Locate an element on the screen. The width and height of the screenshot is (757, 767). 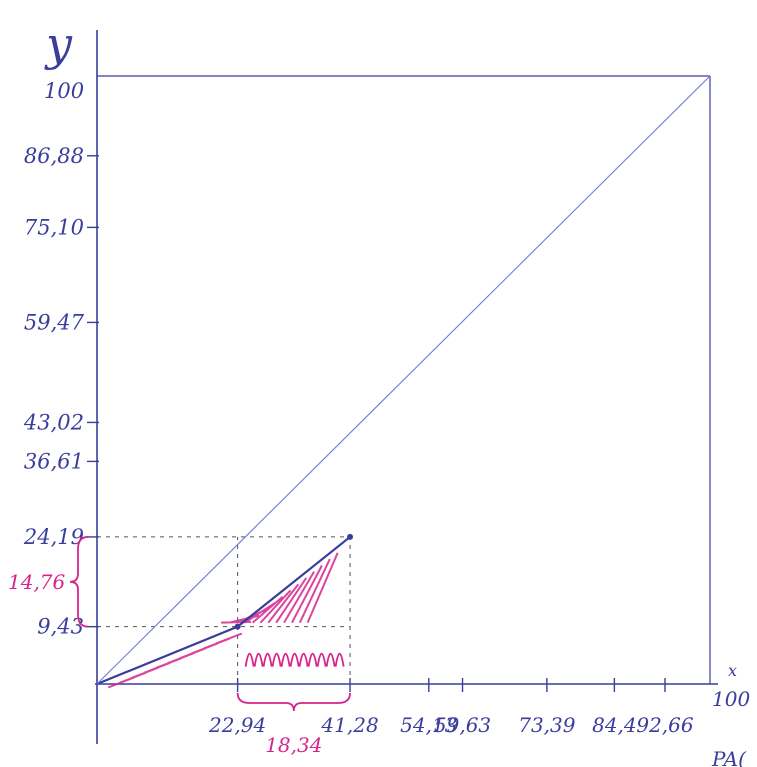
y-tick-label: 43,02 is located at coordinates (53, 422).